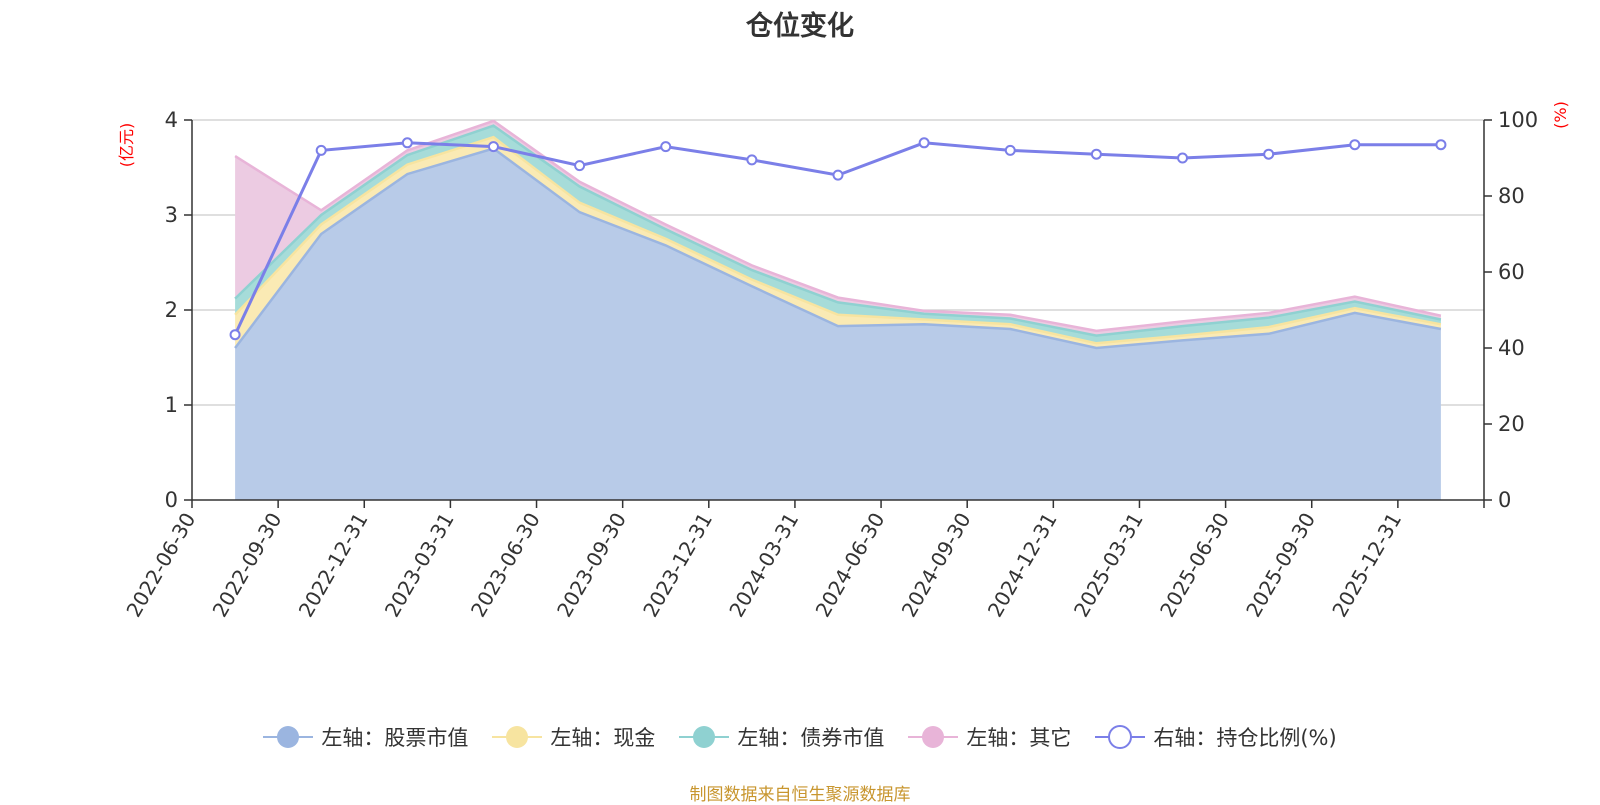 The width and height of the screenshot is (1600, 805). Describe the element at coordinates (1366, 565) in the screenshot. I see `x-tick-label: 2025-12-31` at that location.